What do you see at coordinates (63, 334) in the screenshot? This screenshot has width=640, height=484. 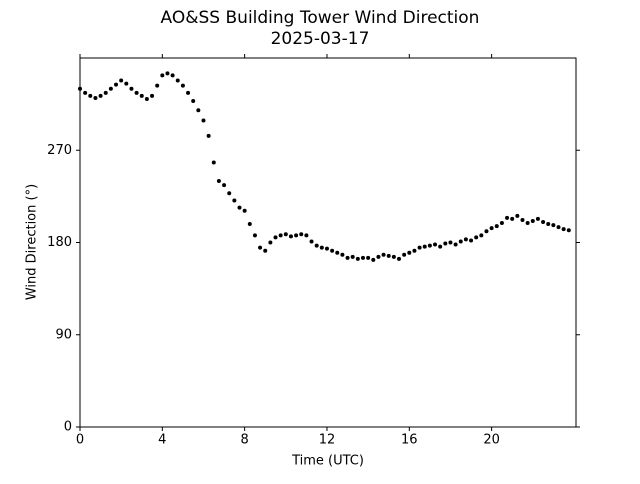 I see `y-tick-label: 90` at bounding box center [63, 334].